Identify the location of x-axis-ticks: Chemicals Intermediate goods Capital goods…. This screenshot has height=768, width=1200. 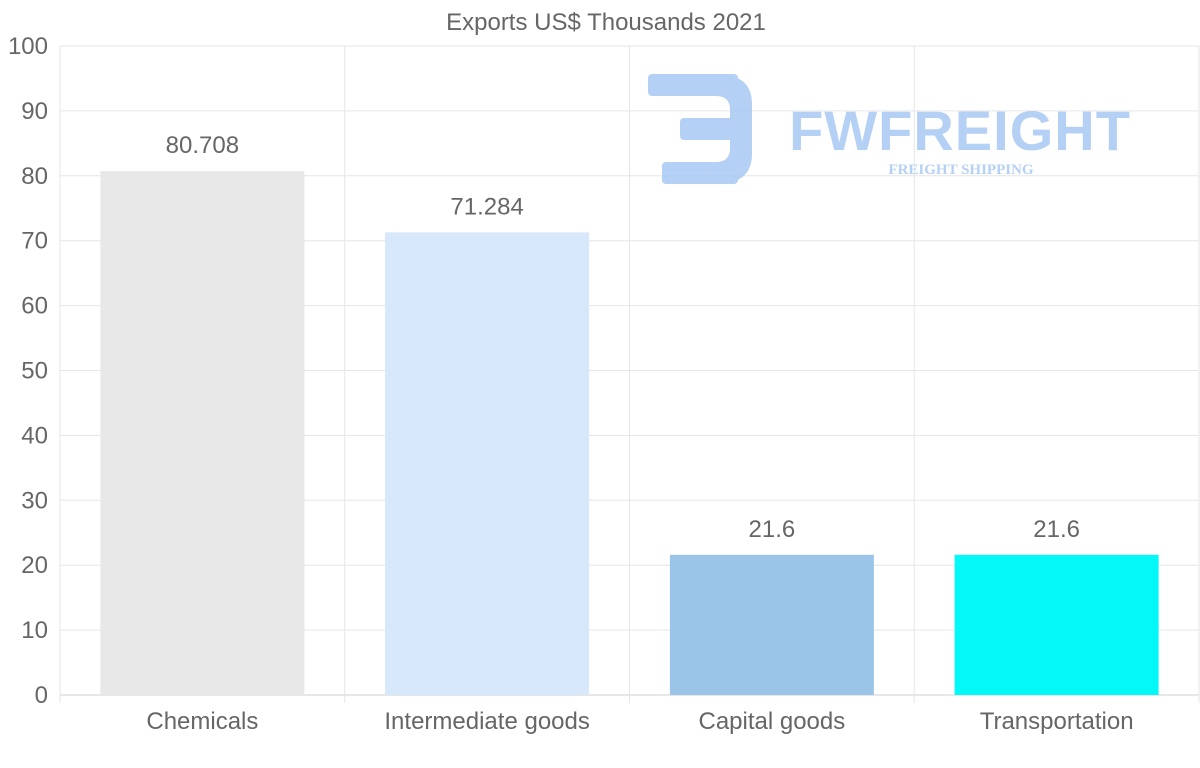
(639, 721).